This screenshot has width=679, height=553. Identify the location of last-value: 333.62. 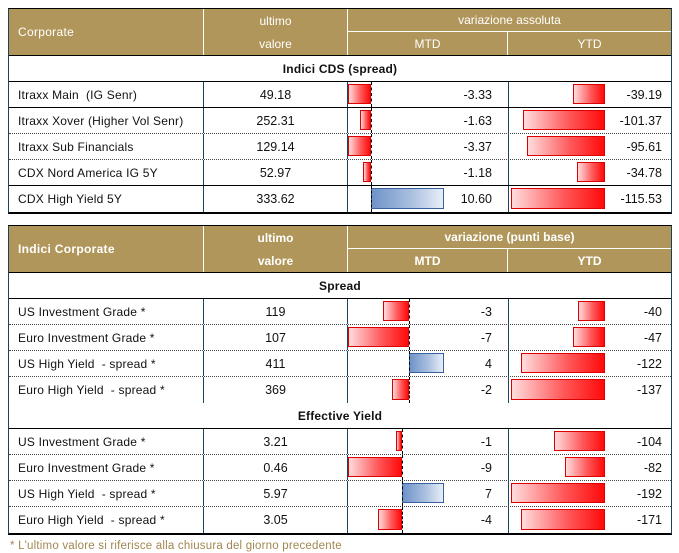
(276, 199).